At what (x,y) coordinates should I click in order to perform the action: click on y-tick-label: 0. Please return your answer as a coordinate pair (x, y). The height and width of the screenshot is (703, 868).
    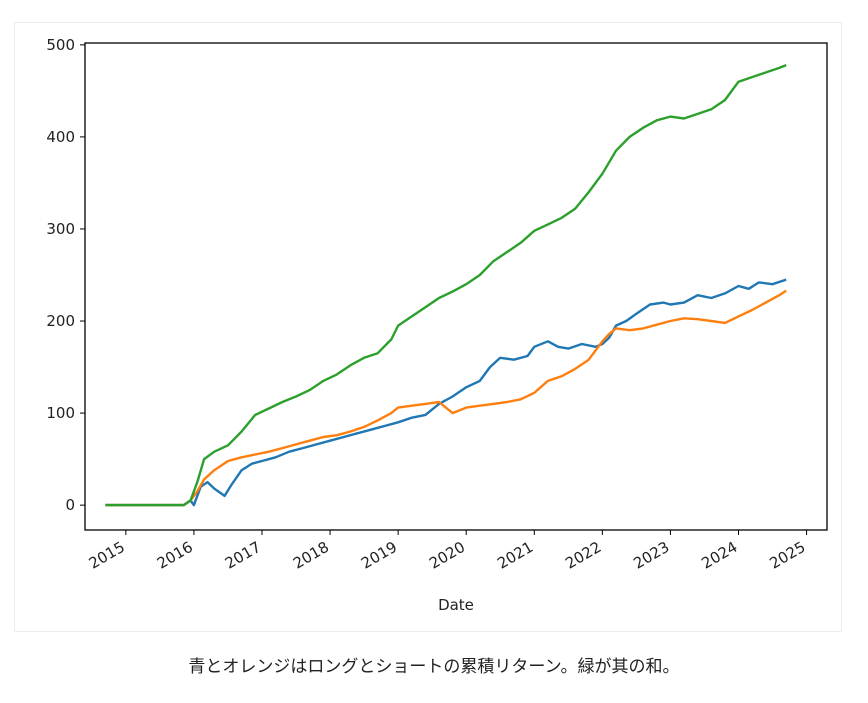
    Looking at the image, I should click on (70, 505).